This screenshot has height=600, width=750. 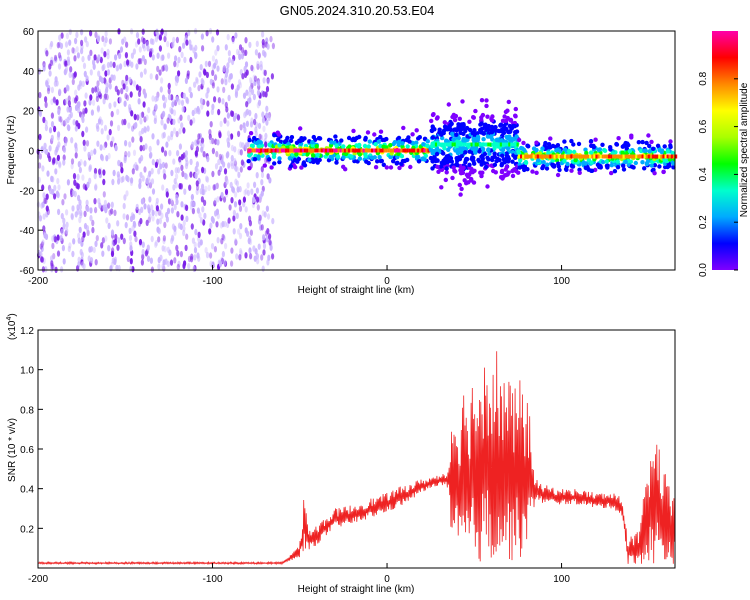 I want to click on snr-y-tick-label: 0.2, so click(x=27, y=529).